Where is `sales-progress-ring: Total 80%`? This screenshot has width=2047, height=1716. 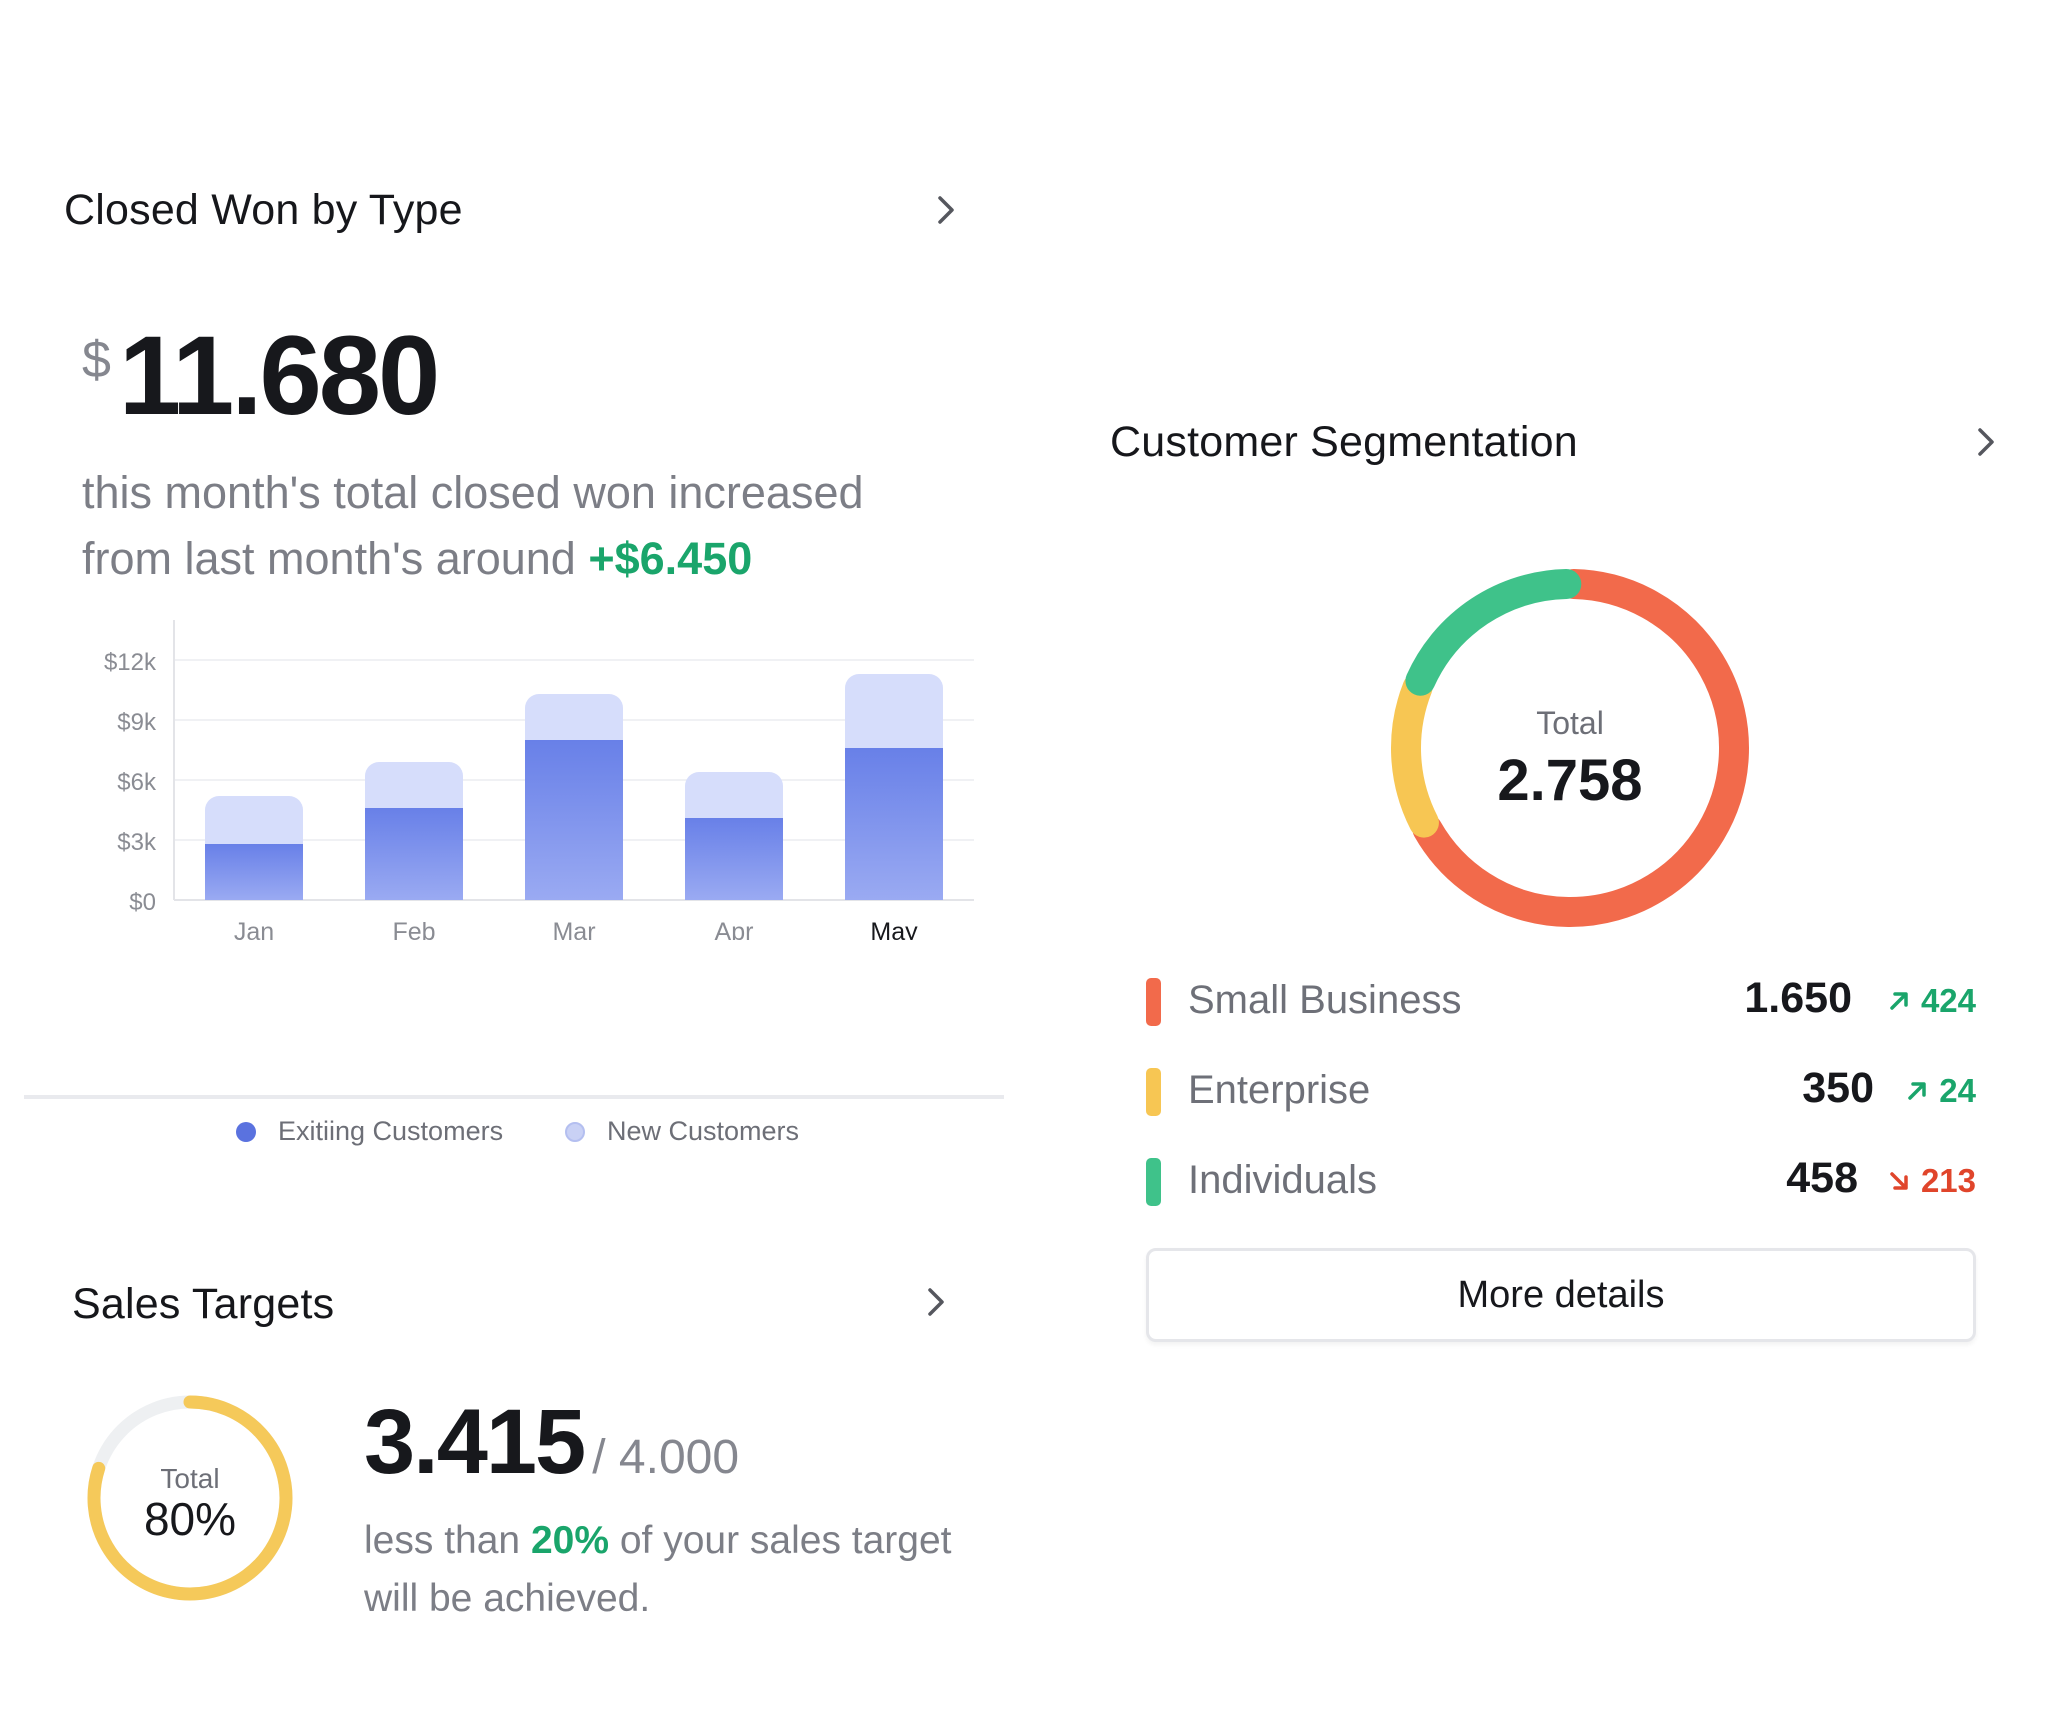
sales-progress-ring: Total 80% is located at coordinates (190, 1498).